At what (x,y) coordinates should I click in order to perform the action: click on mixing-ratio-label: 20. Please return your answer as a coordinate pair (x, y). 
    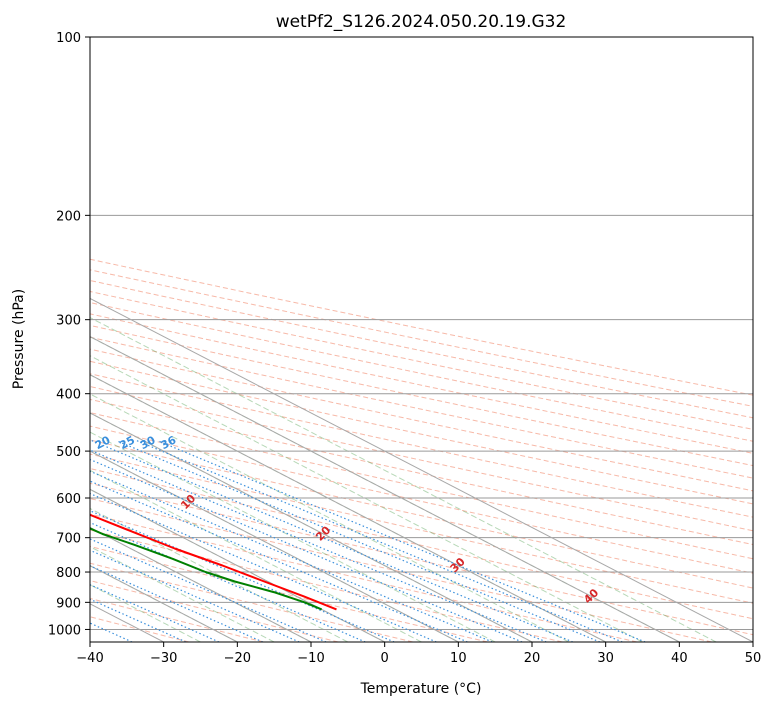
    Looking at the image, I should click on (103, 442).